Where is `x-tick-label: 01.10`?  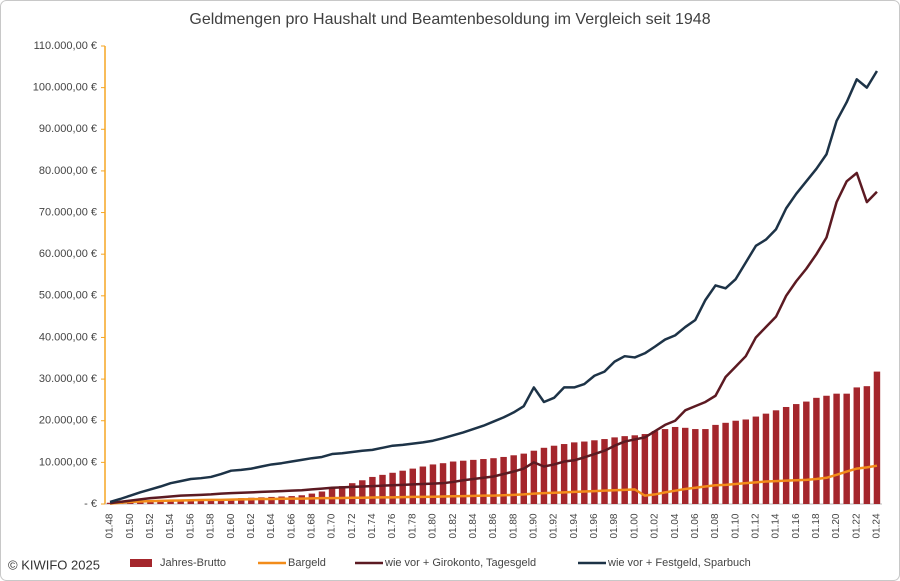
x-tick-label: 01.10 is located at coordinates (735, 525).